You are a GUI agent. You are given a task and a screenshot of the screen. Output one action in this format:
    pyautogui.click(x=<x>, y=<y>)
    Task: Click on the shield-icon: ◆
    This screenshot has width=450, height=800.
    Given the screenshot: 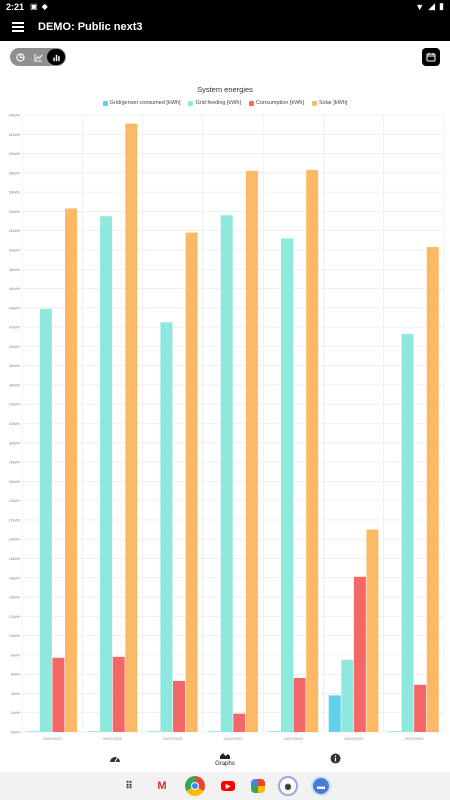 What is the action you would take?
    pyautogui.click(x=44, y=6)
    